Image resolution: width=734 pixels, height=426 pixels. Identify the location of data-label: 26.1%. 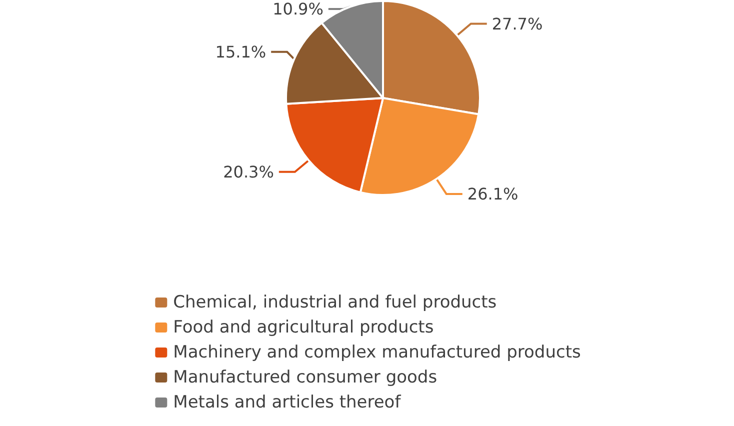
(492, 194).